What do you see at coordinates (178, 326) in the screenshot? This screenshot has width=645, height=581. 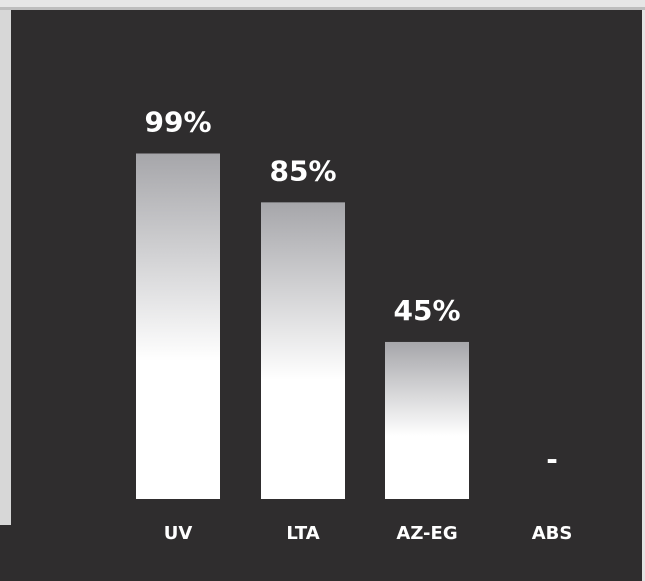 I see `bar-uv` at bounding box center [178, 326].